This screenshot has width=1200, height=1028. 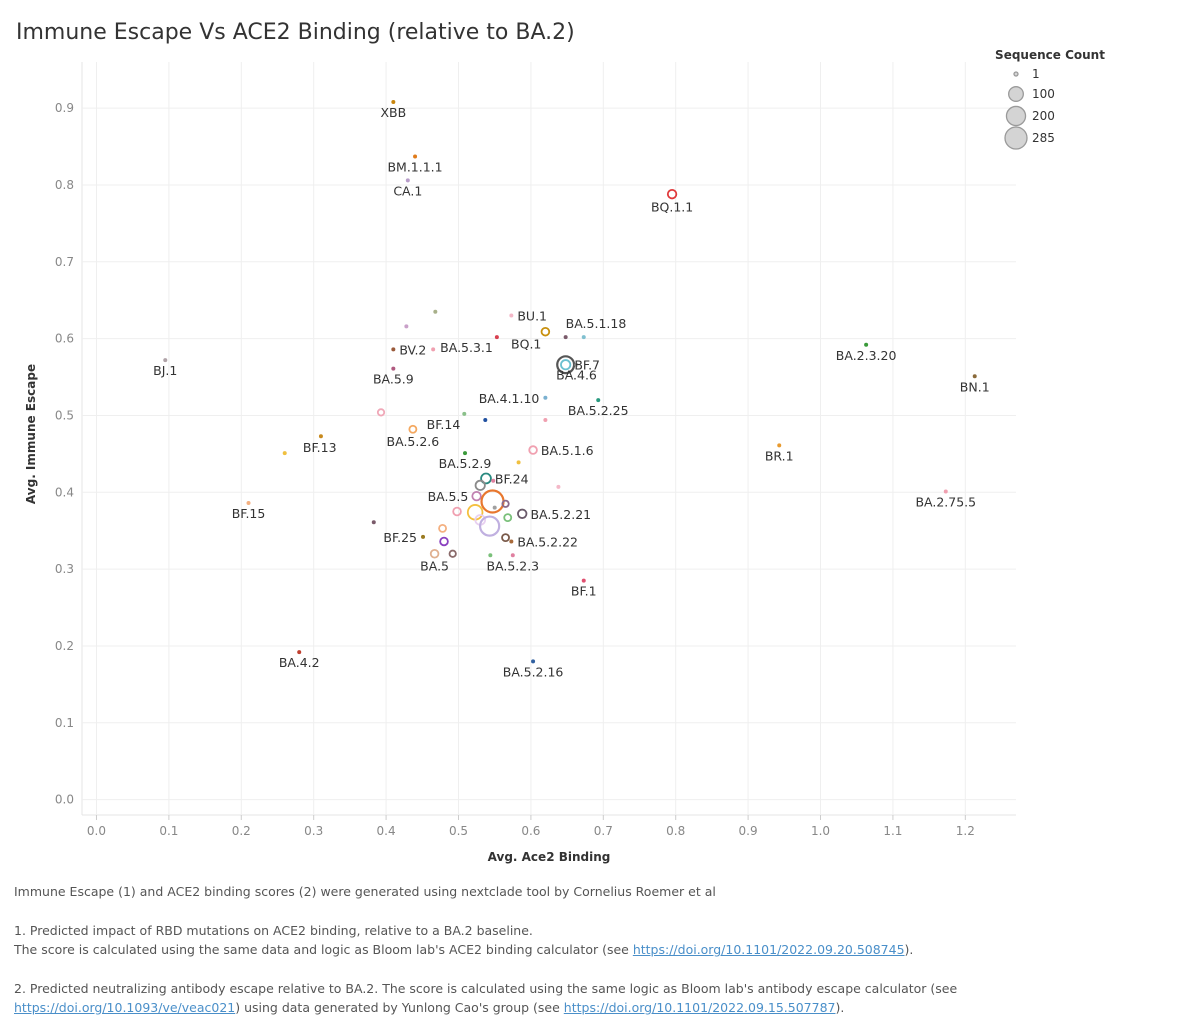 What do you see at coordinates (64, 492) in the screenshot?
I see `y-tick-label: 0.4` at bounding box center [64, 492].